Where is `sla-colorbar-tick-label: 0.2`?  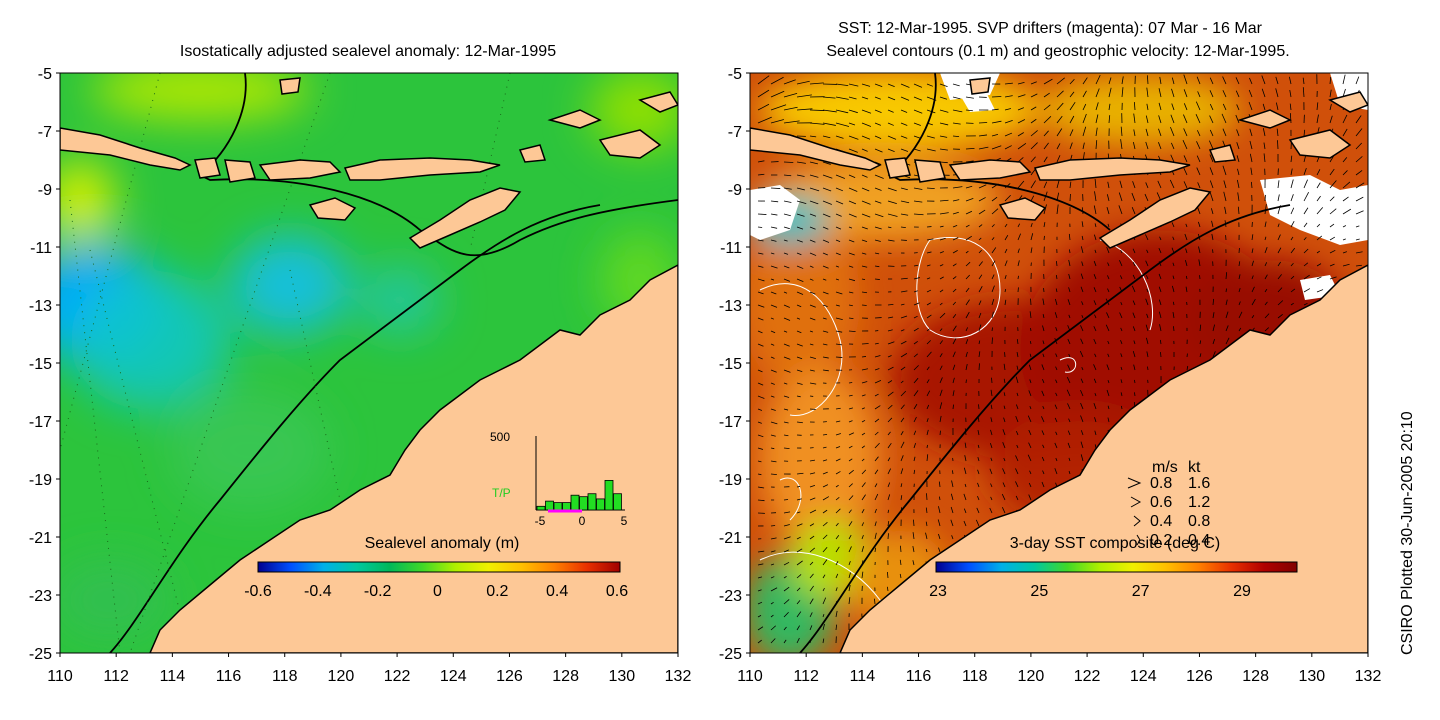
sla-colorbar-tick-label: 0.2 is located at coordinates (497, 591).